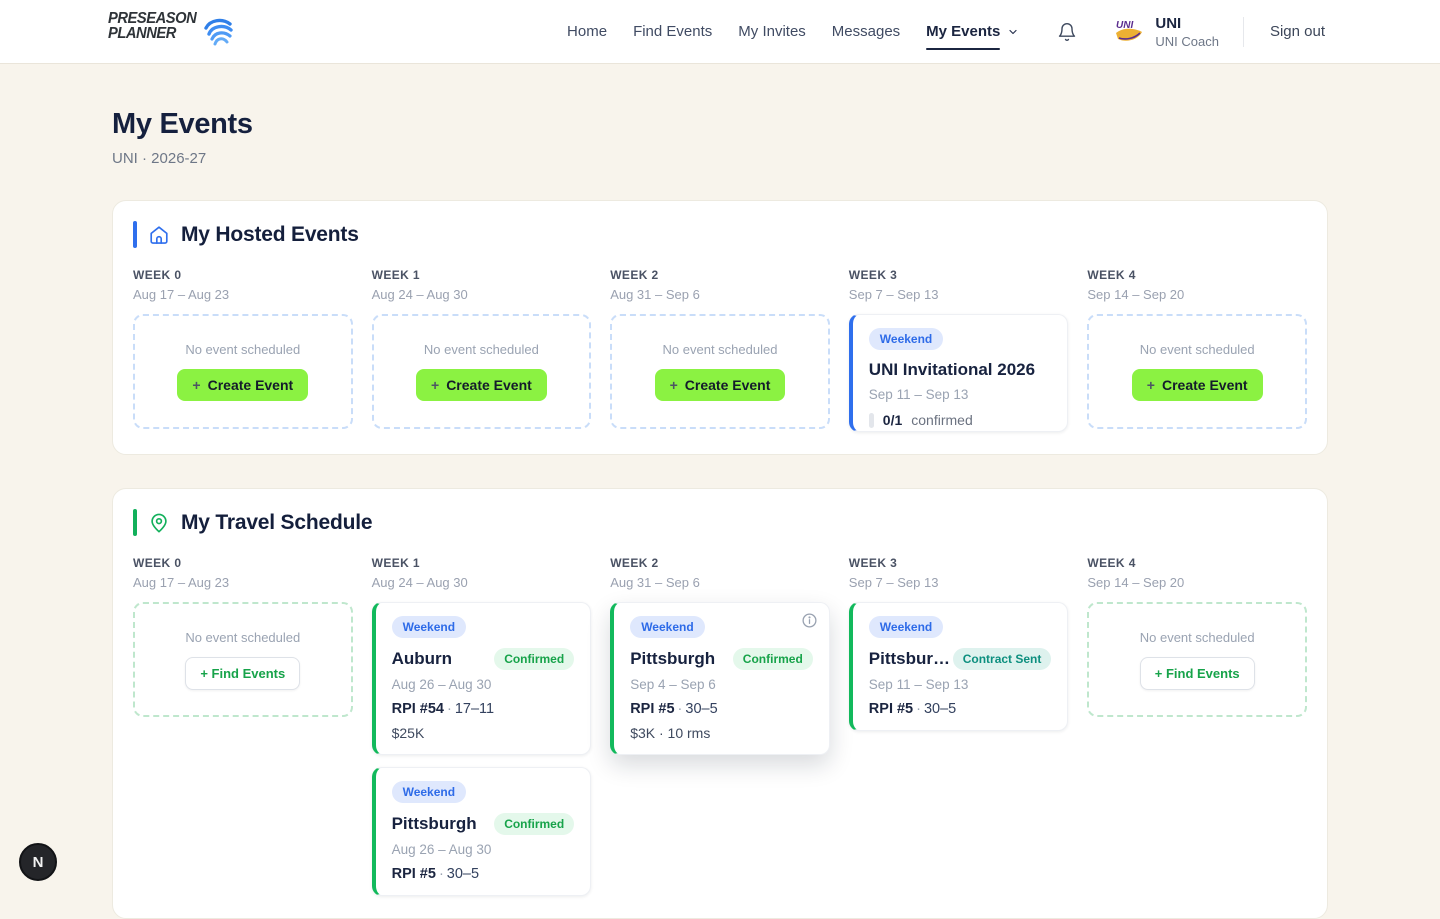 Image resolution: width=1440 pixels, height=919 pixels. I want to click on floating-n-widget-button: N, so click(38, 862).